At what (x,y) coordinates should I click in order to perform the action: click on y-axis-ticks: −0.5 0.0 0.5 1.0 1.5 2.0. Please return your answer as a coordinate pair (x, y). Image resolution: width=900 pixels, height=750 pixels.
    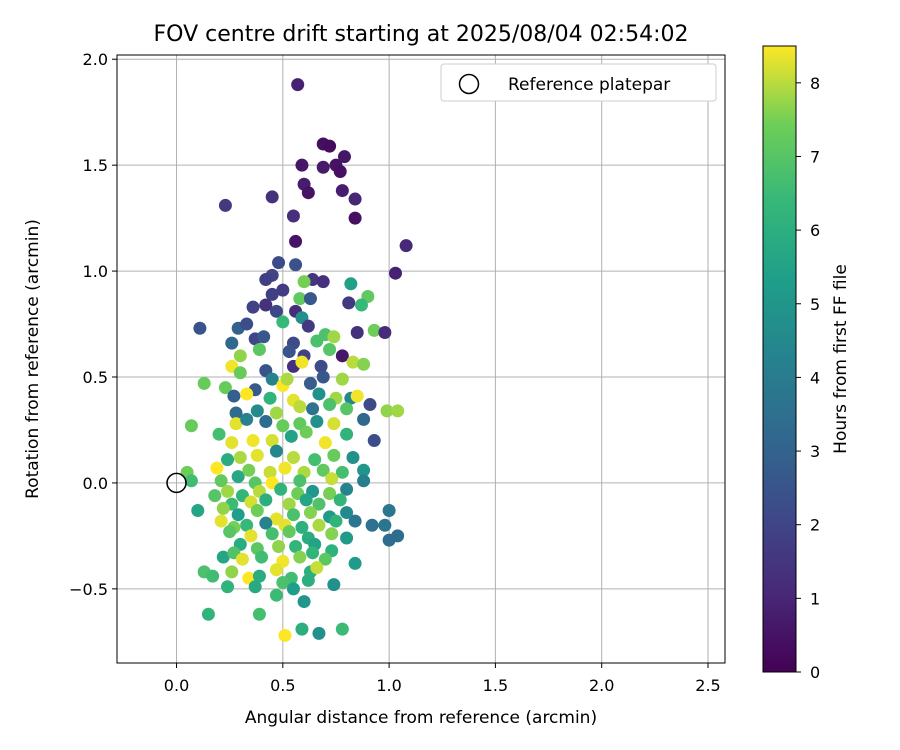
    Looking at the image, I should click on (93, 324).